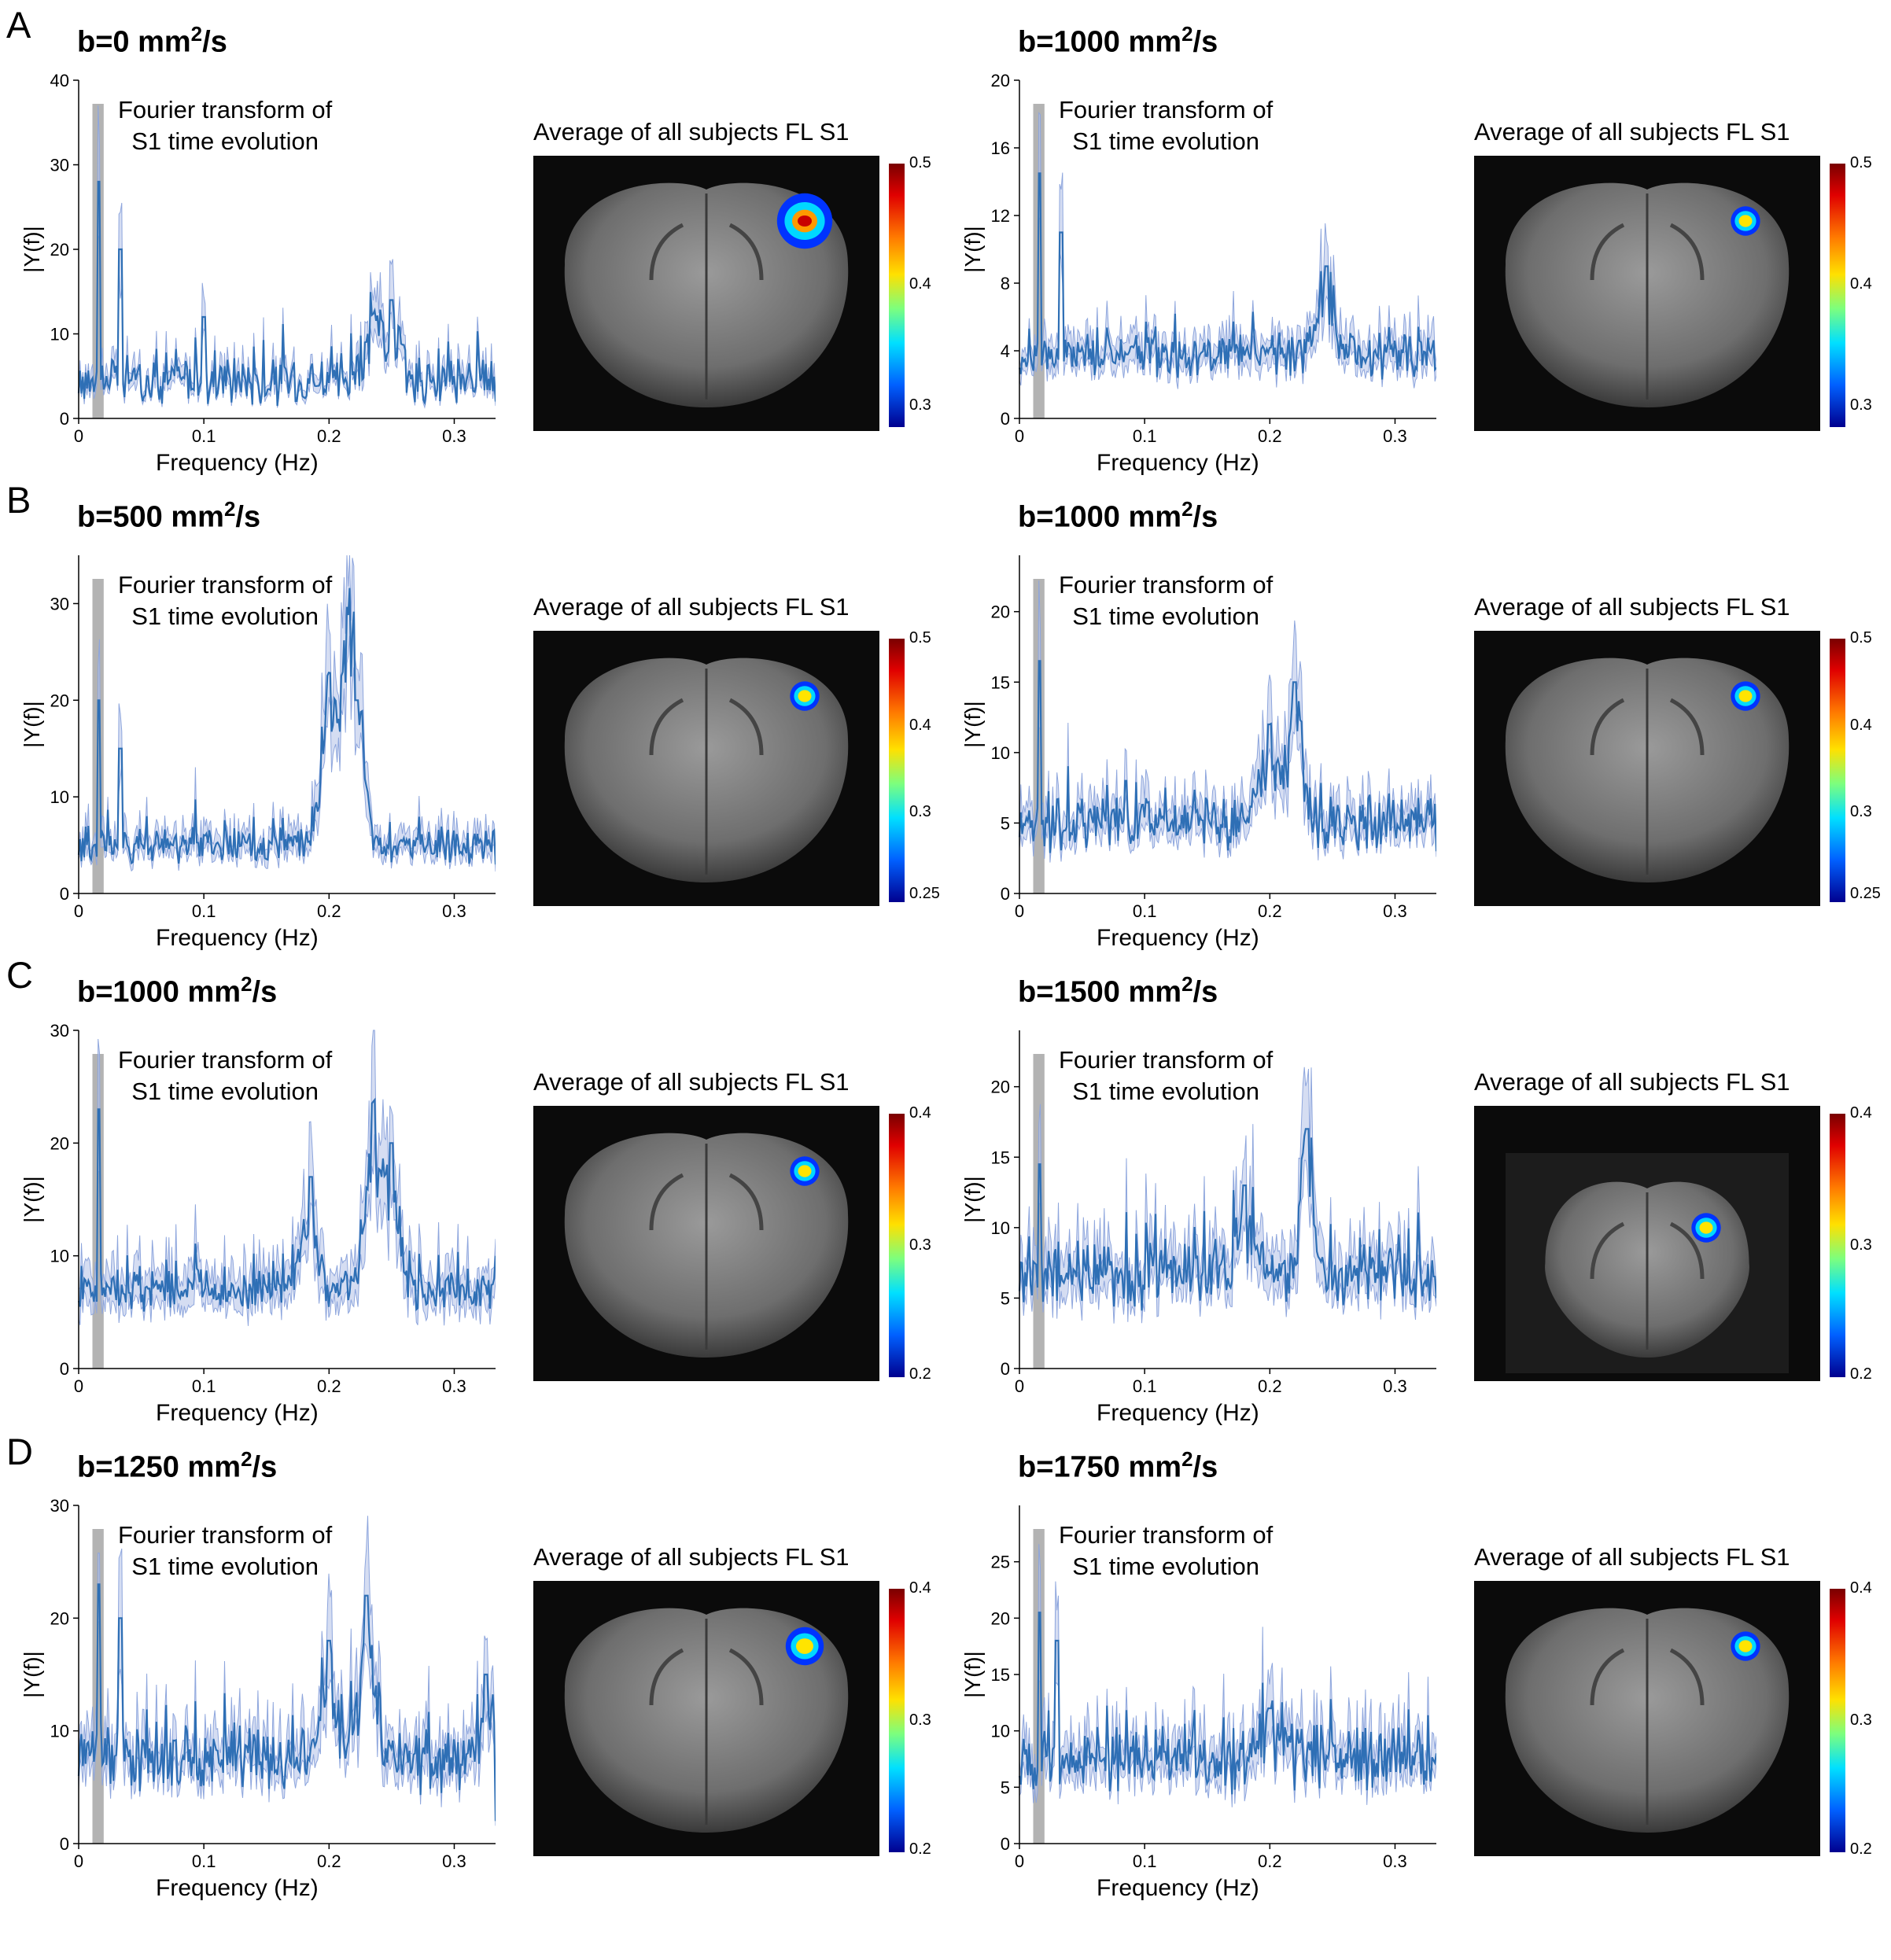 Image resolution: width=1891 pixels, height=1960 pixels. Describe the element at coordinates (59, 797) in the screenshot. I see `panel-3-ytick-label: 10` at that location.